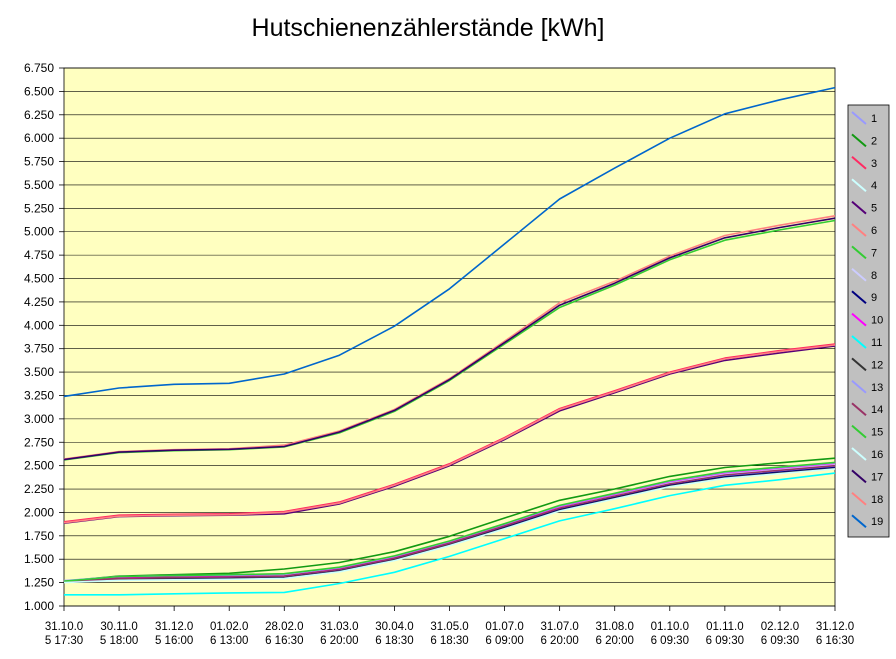 The height and width of the screenshot is (659, 896). What do you see at coordinates (725, 627) in the screenshot?
I see `x-tick-label-line1: 01.11.0` at bounding box center [725, 627].